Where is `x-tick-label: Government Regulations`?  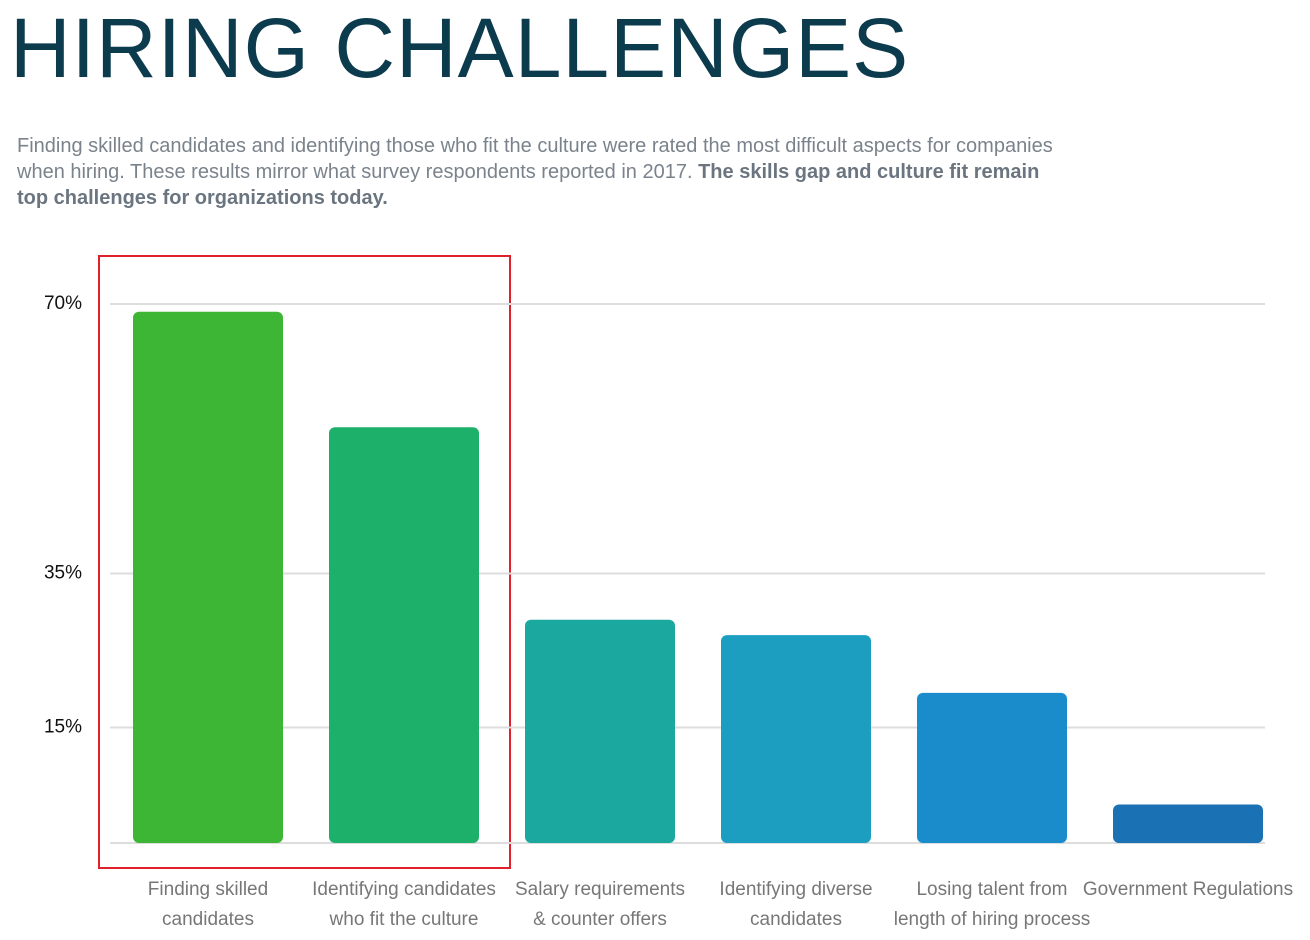 x-tick-label: Government Regulations is located at coordinates (1188, 889).